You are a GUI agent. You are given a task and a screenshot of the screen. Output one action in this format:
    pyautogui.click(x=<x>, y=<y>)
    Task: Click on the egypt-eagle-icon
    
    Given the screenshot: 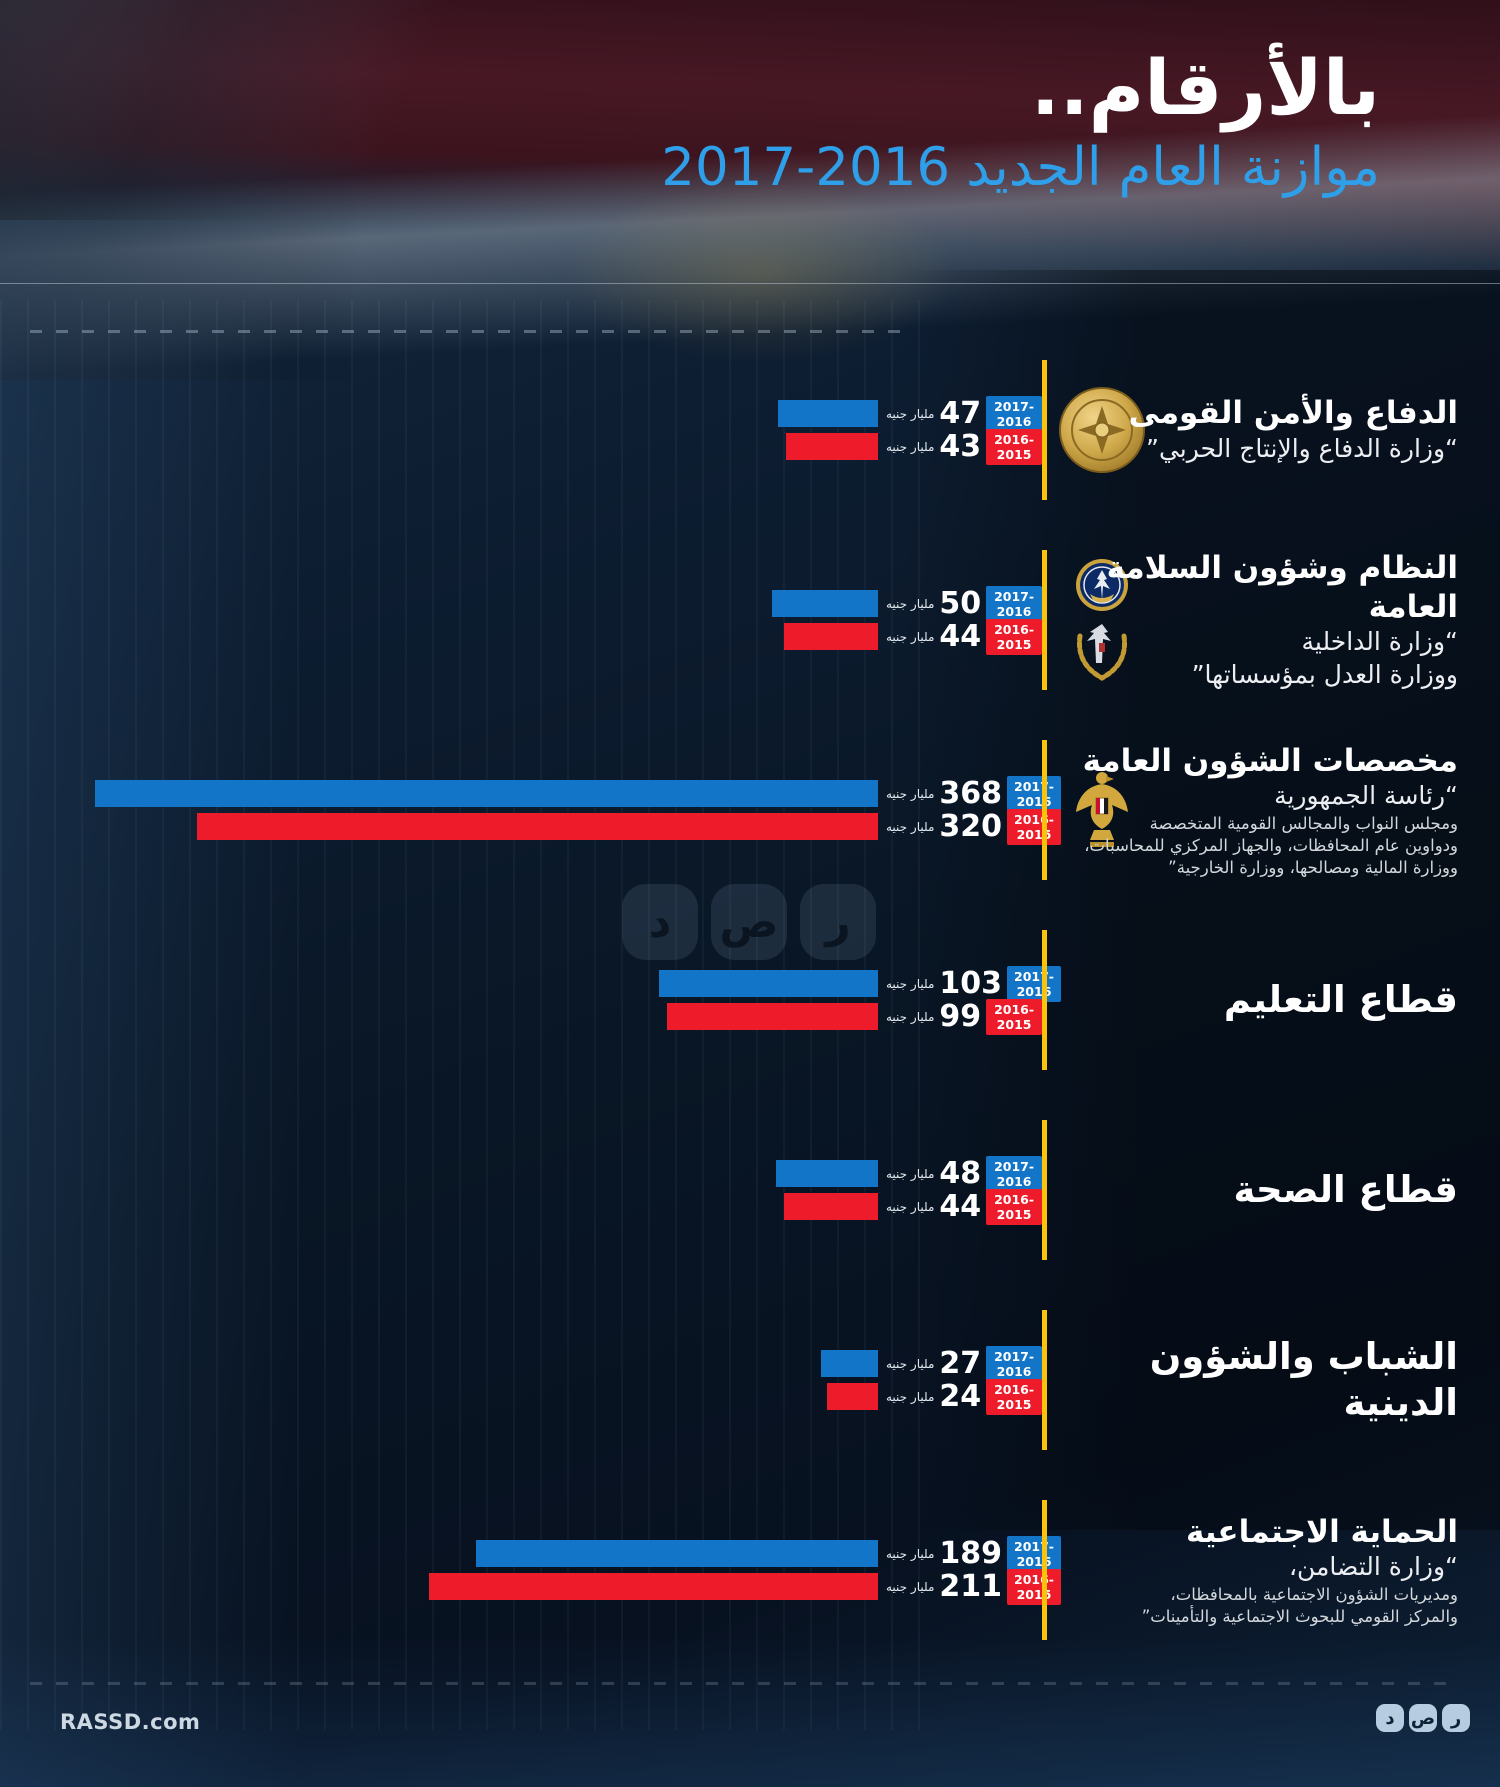 What is the action you would take?
    pyautogui.click(x=1102, y=810)
    